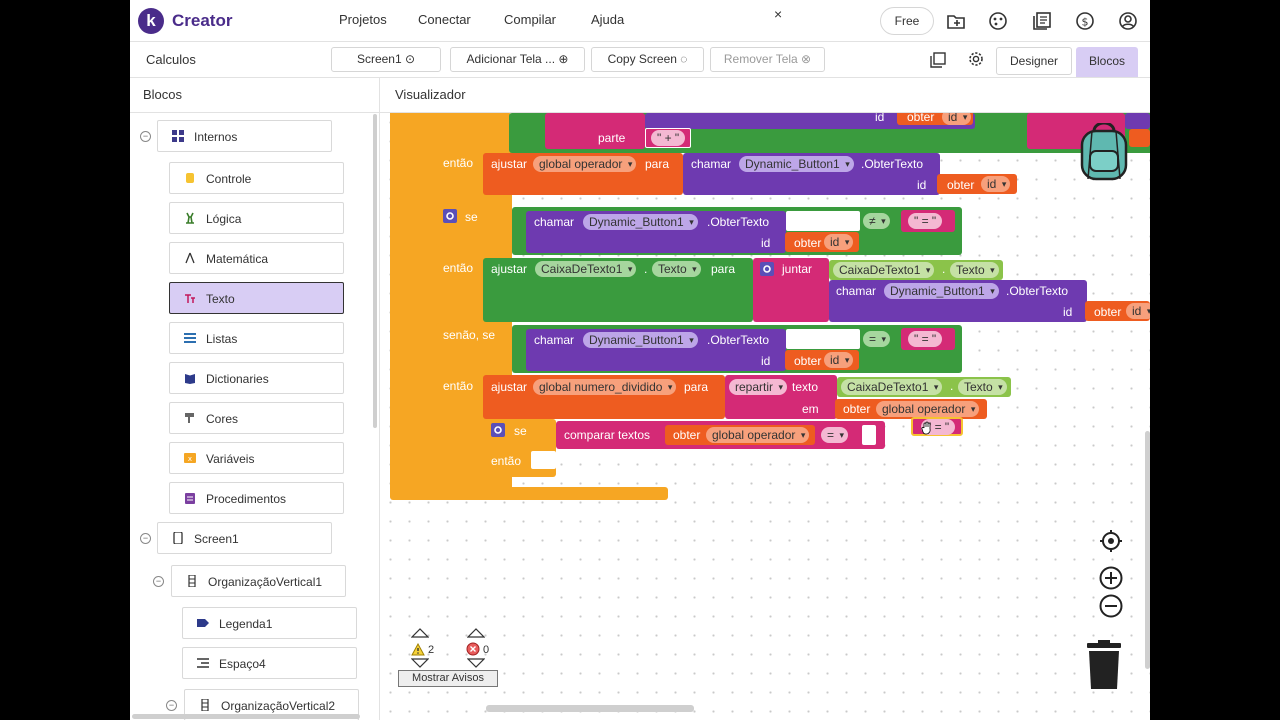 The height and width of the screenshot is (720, 1280). What do you see at coordinates (256, 418) in the screenshot?
I see `category-cores: Cores` at bounding box center [256, 418].